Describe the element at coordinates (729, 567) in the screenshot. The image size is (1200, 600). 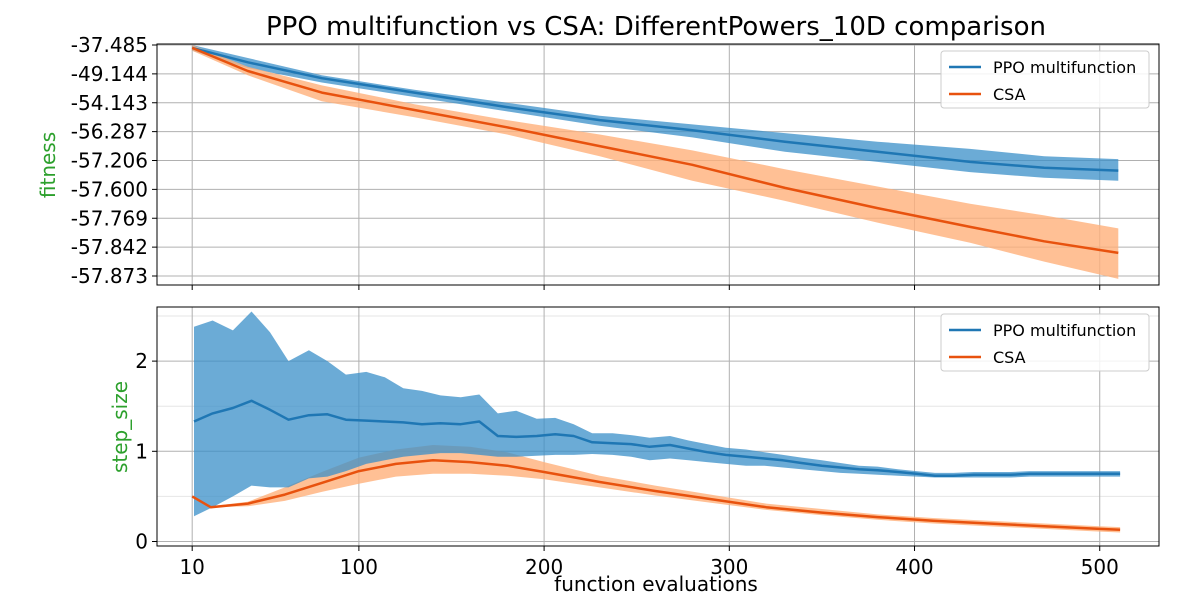
I see `step-size-x-tick-label: 300` at that location.